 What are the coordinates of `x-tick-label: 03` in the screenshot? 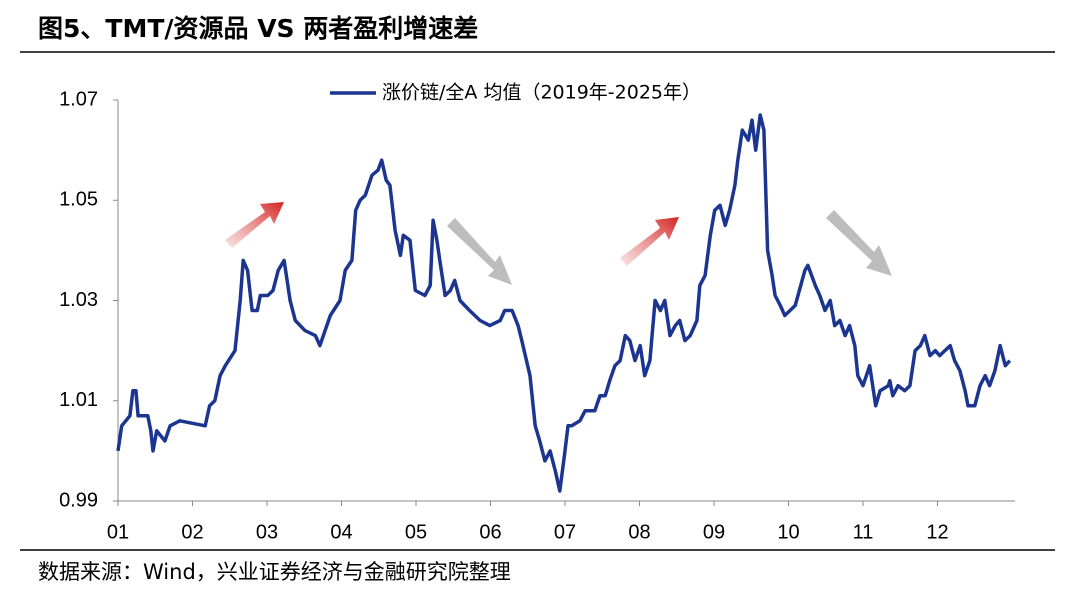 It's located at (267, 532).